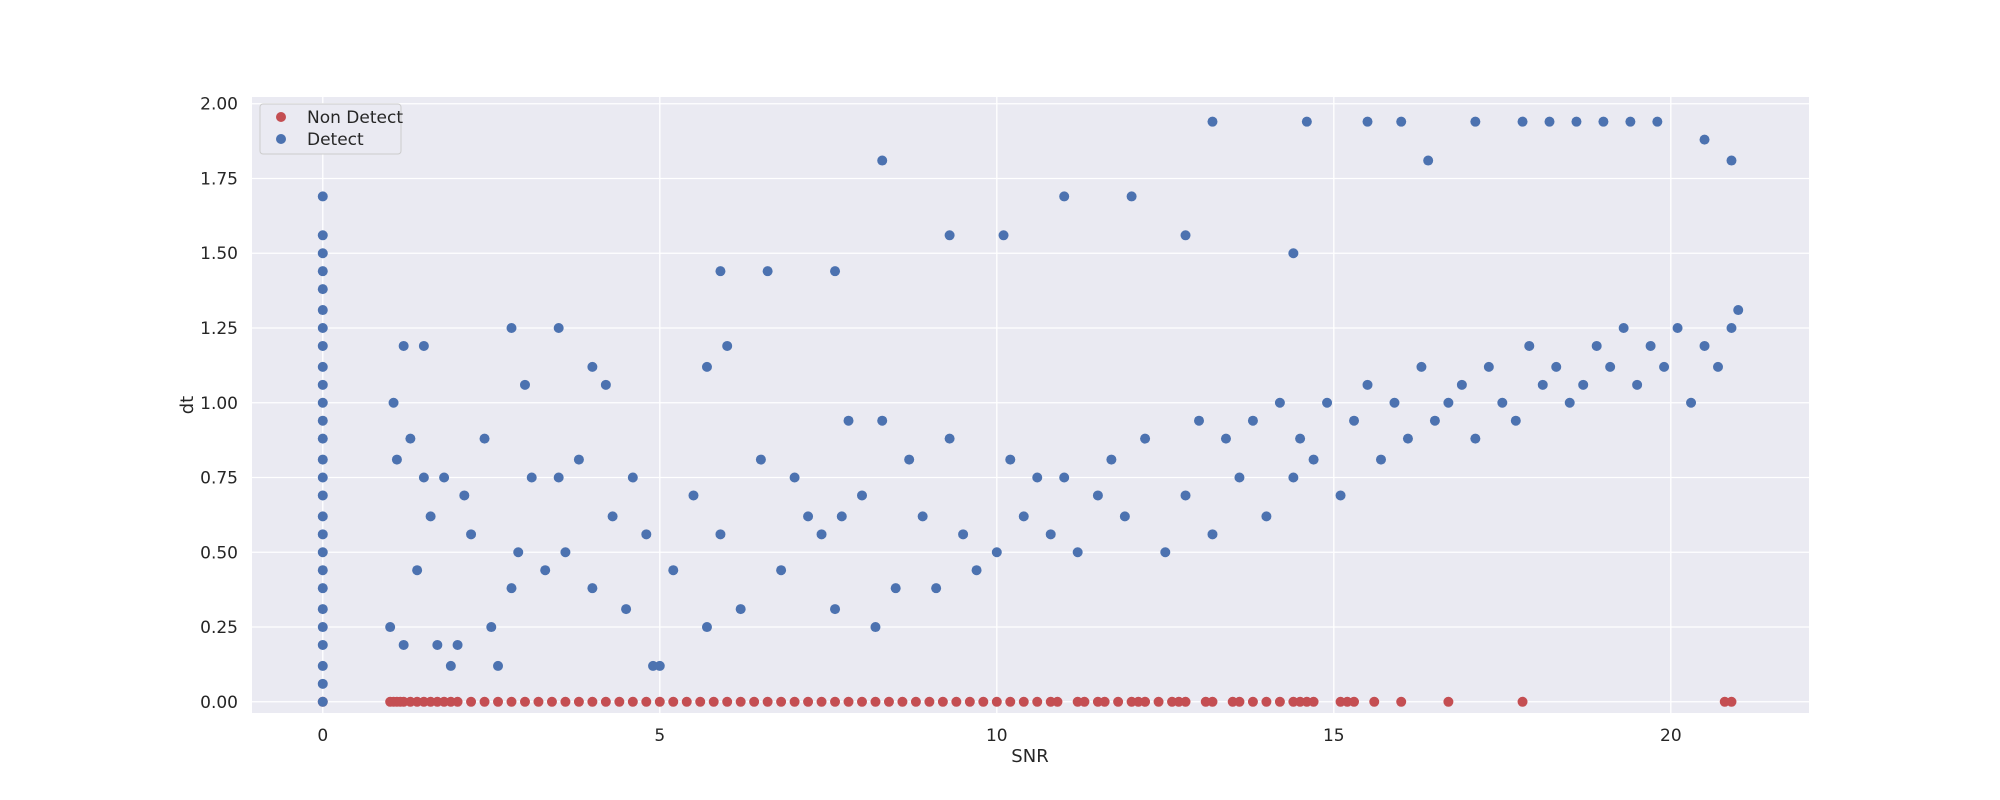 The height and width of the screenshot is (800, 2000). Describe the element at coordinates (659, 736) in the screenshot. I see `x-tick-label: 5` at that location.